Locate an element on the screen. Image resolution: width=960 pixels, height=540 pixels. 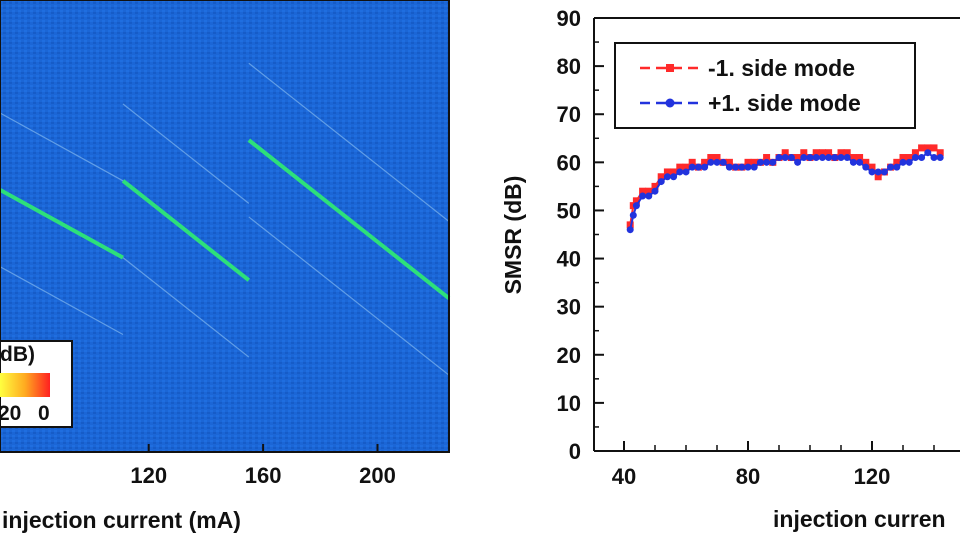
y-axis-label: SMSR (dB) is located at coordinates (513, 235).